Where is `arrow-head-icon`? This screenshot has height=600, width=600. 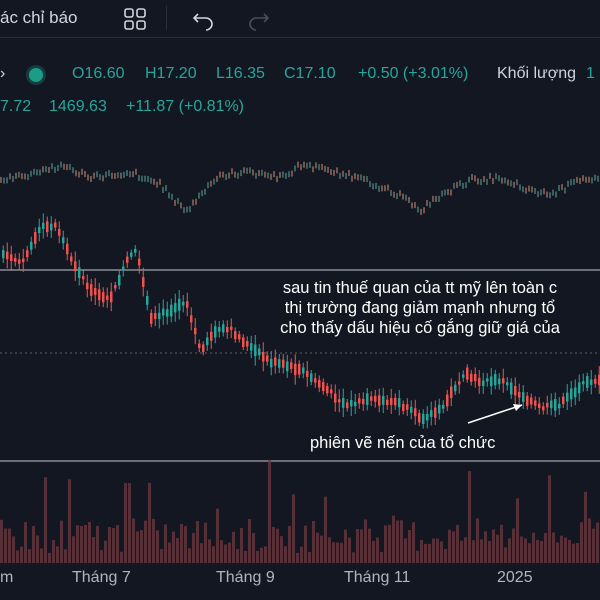 arrow-head-icon is located at coordinates (517, 407).